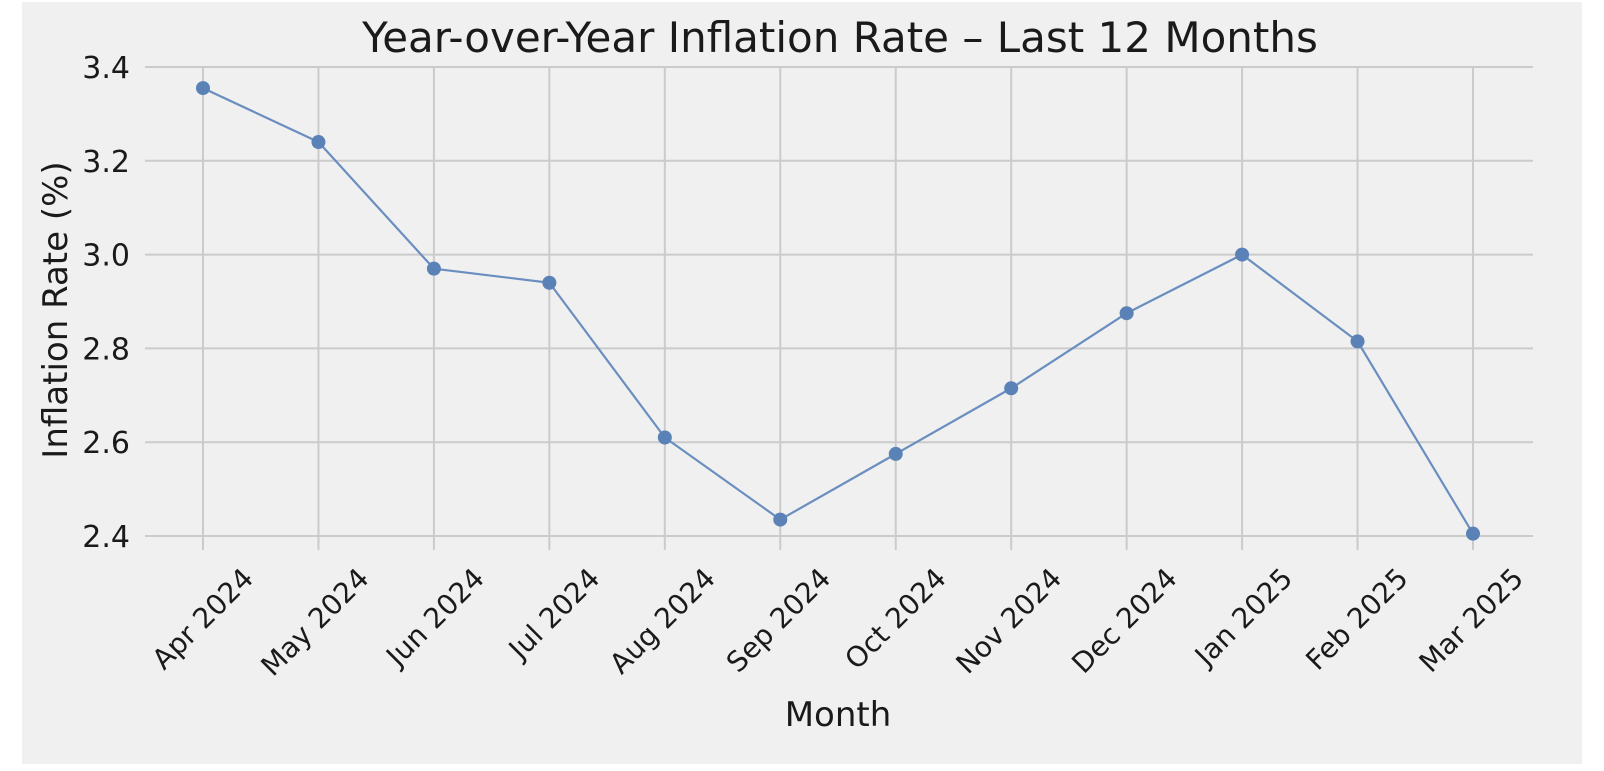  Describe the element at coordinates (106, 303) in the screenshot. I see `y-axis-ticks: 2.4 2.6 2.8 3.0 3.2 3.4` at that location.